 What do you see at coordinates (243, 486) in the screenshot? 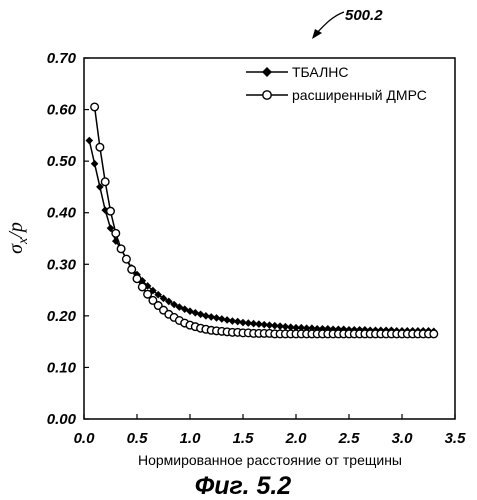
I see `figure-caption: Фиг. 5.2` at bounding box center [243, 486].